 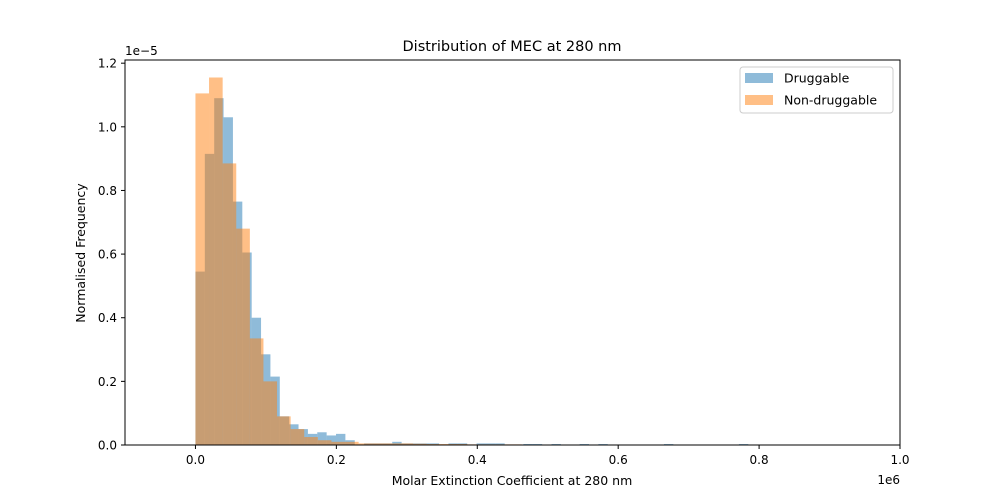 I want to click on y-tick-label: 1.0, so click(x=107, y=127).